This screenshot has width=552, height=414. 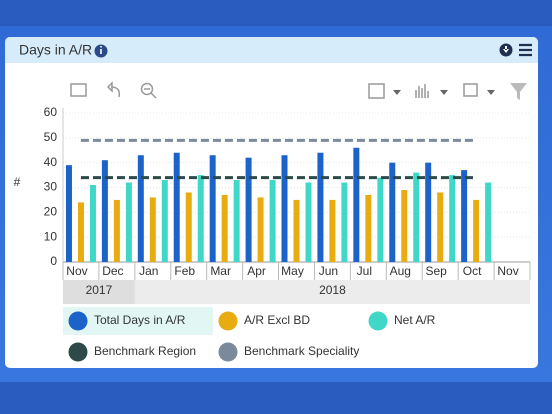 I want to click on x-tick-label: Dec, so click(x=112, y=271).